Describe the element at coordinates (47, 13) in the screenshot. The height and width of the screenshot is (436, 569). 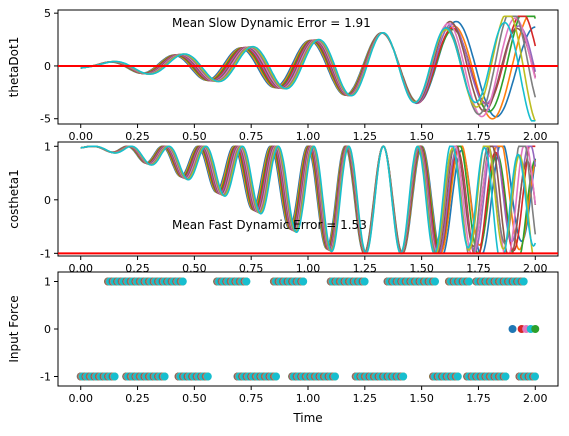
I see `y-tick-label: 5` at that location.